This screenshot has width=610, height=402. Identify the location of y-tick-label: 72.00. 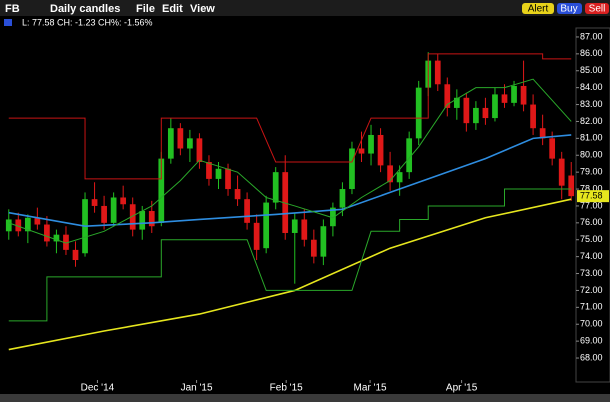
(591, 290).